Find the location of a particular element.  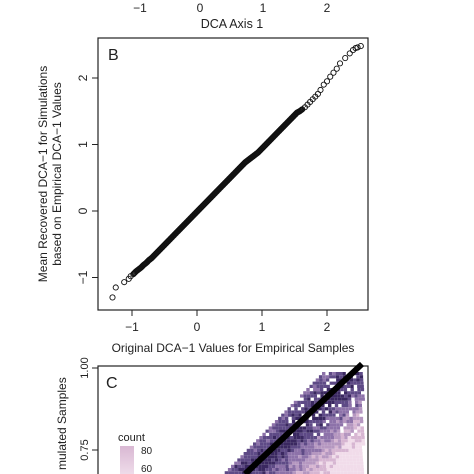

panel-b-x-tick-label: 0 is located at coordinates (197, 327).